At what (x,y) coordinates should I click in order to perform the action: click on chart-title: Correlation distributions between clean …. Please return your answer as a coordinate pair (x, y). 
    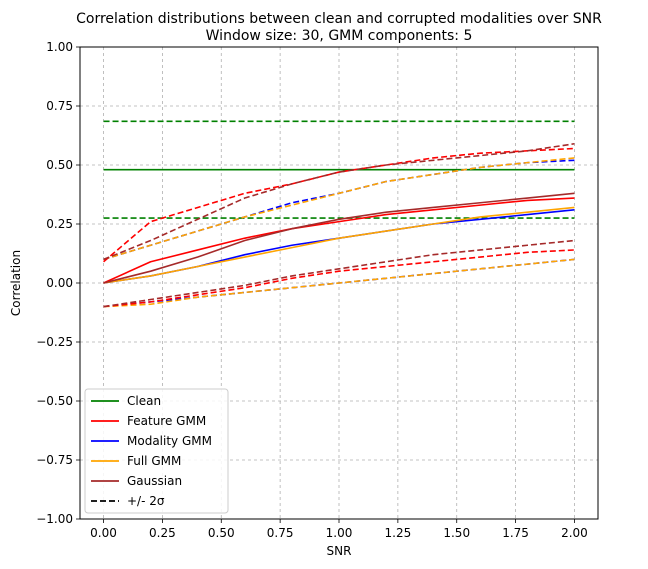
    Looking at the image, I should click on (339, 19).